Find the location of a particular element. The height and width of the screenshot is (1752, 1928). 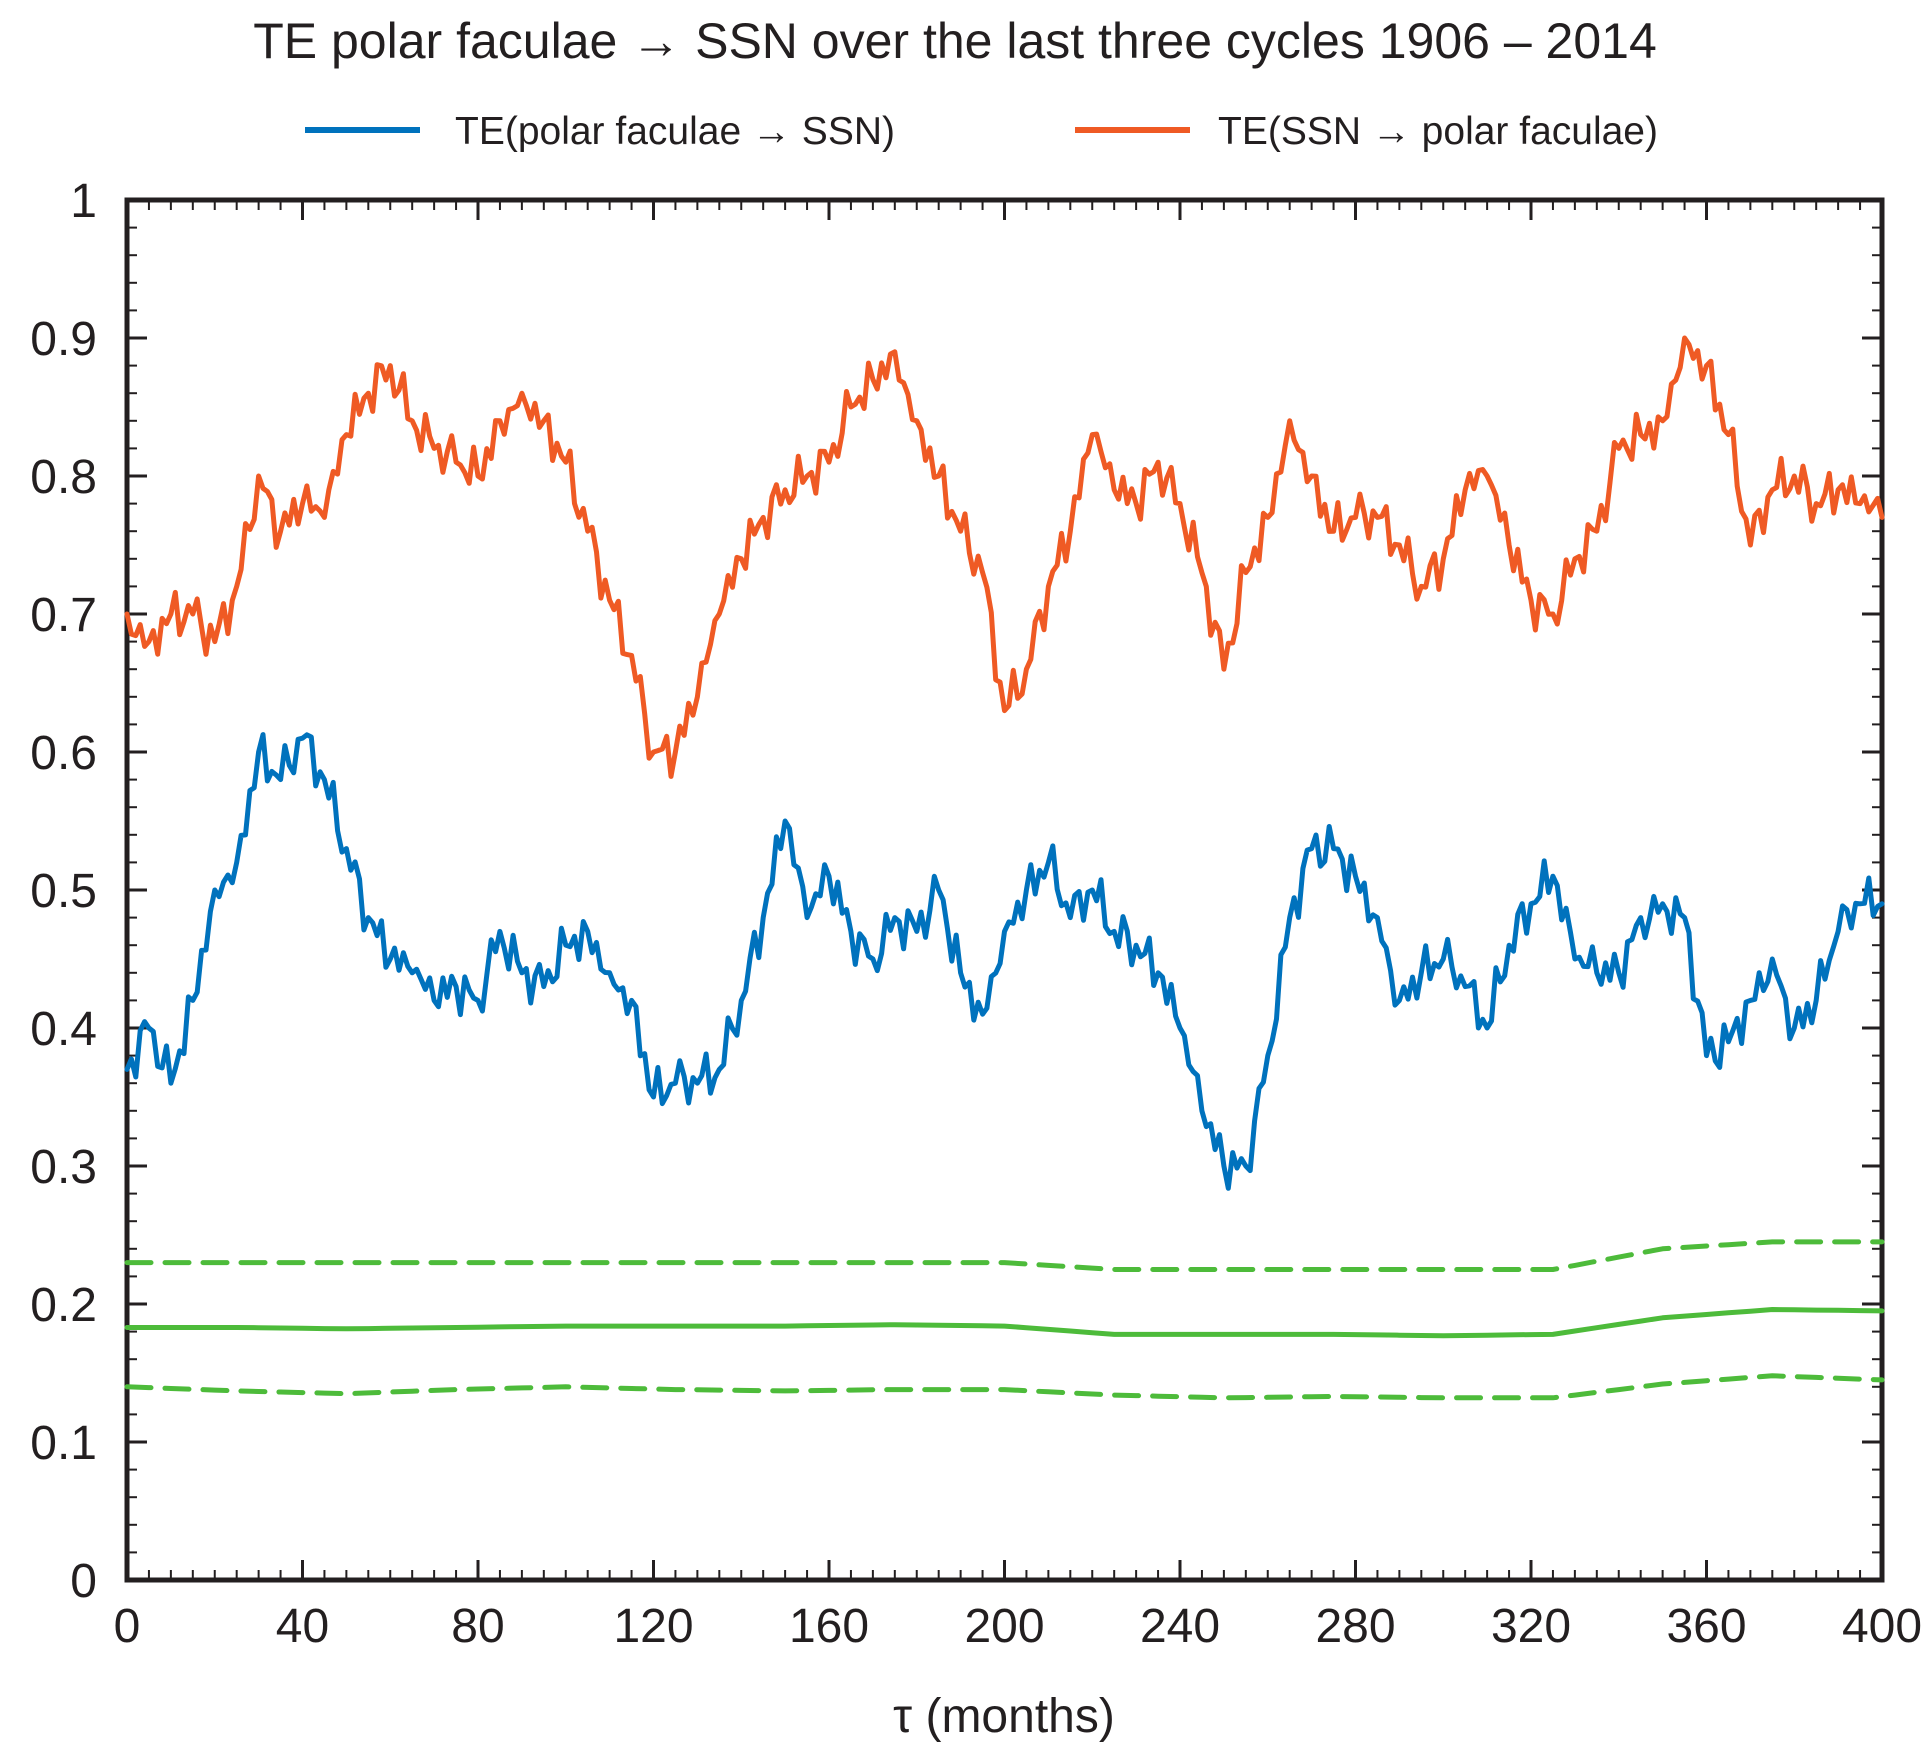

legend-label-polar-to-ssn: TE(polar faculae → SSN) is located at coordinates (675, 131).